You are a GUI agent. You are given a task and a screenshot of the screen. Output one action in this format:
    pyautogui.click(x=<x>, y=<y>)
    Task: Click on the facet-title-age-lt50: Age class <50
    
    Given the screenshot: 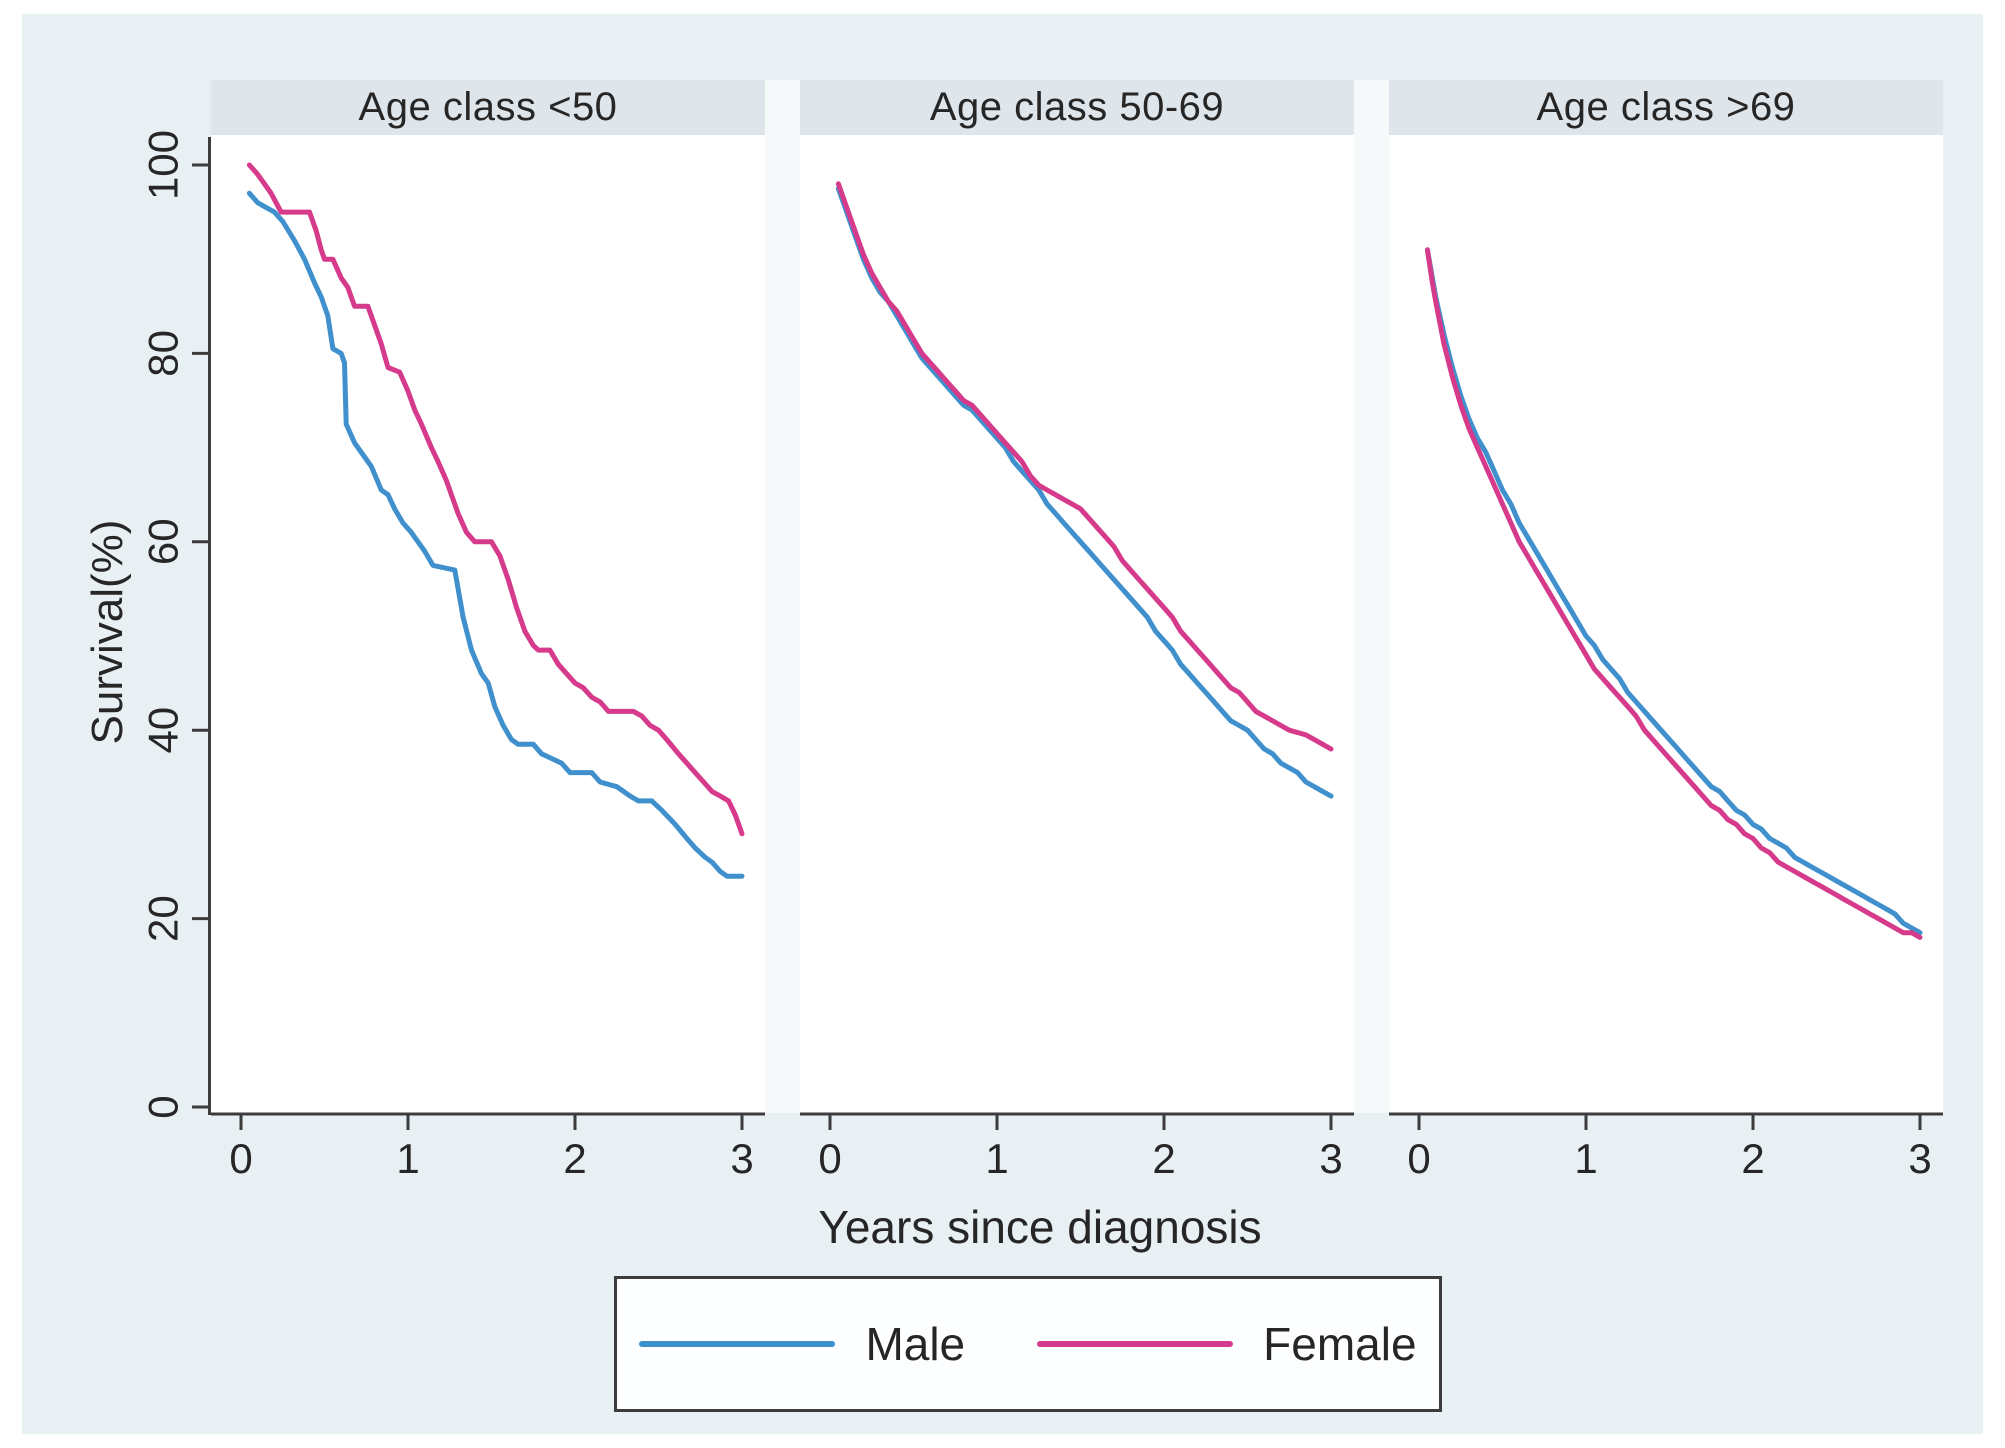 What is the action you would take?
    pyautogui.click(x=488, y=107)
    